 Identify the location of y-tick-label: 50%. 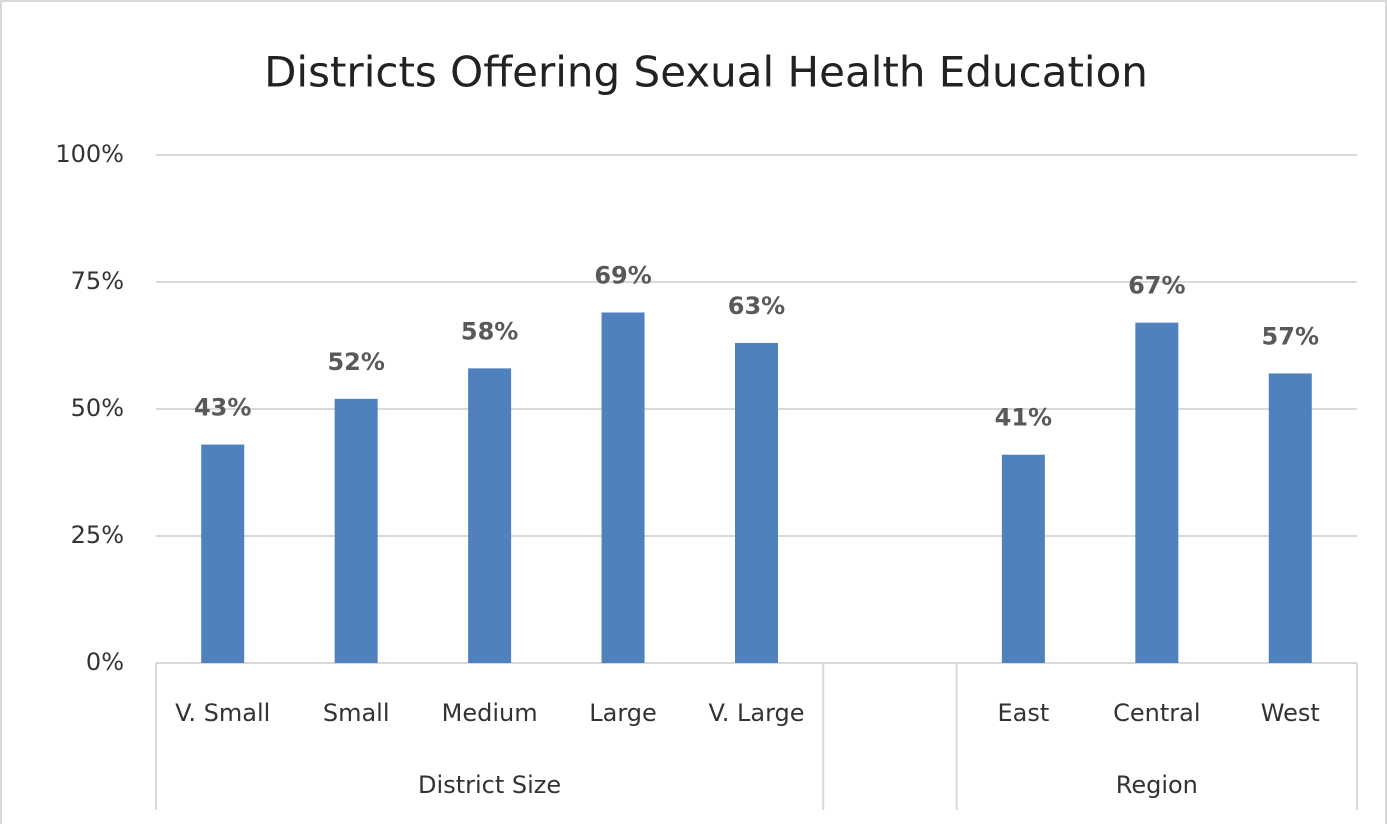
(97, 408).